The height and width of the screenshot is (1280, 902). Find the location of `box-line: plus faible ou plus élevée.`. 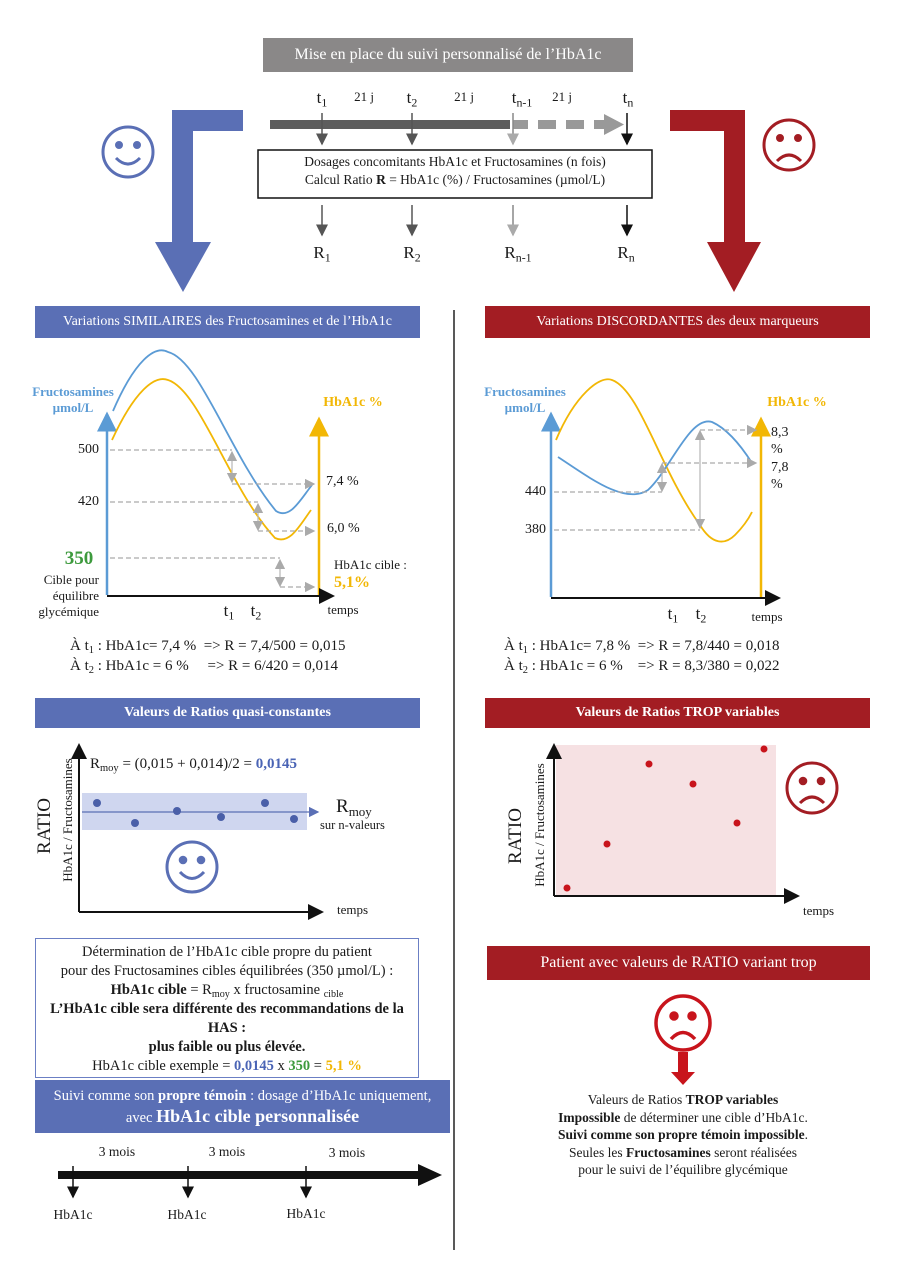

box-line: plus faible ou plus élevée. is located at coordinates (227, 1047).